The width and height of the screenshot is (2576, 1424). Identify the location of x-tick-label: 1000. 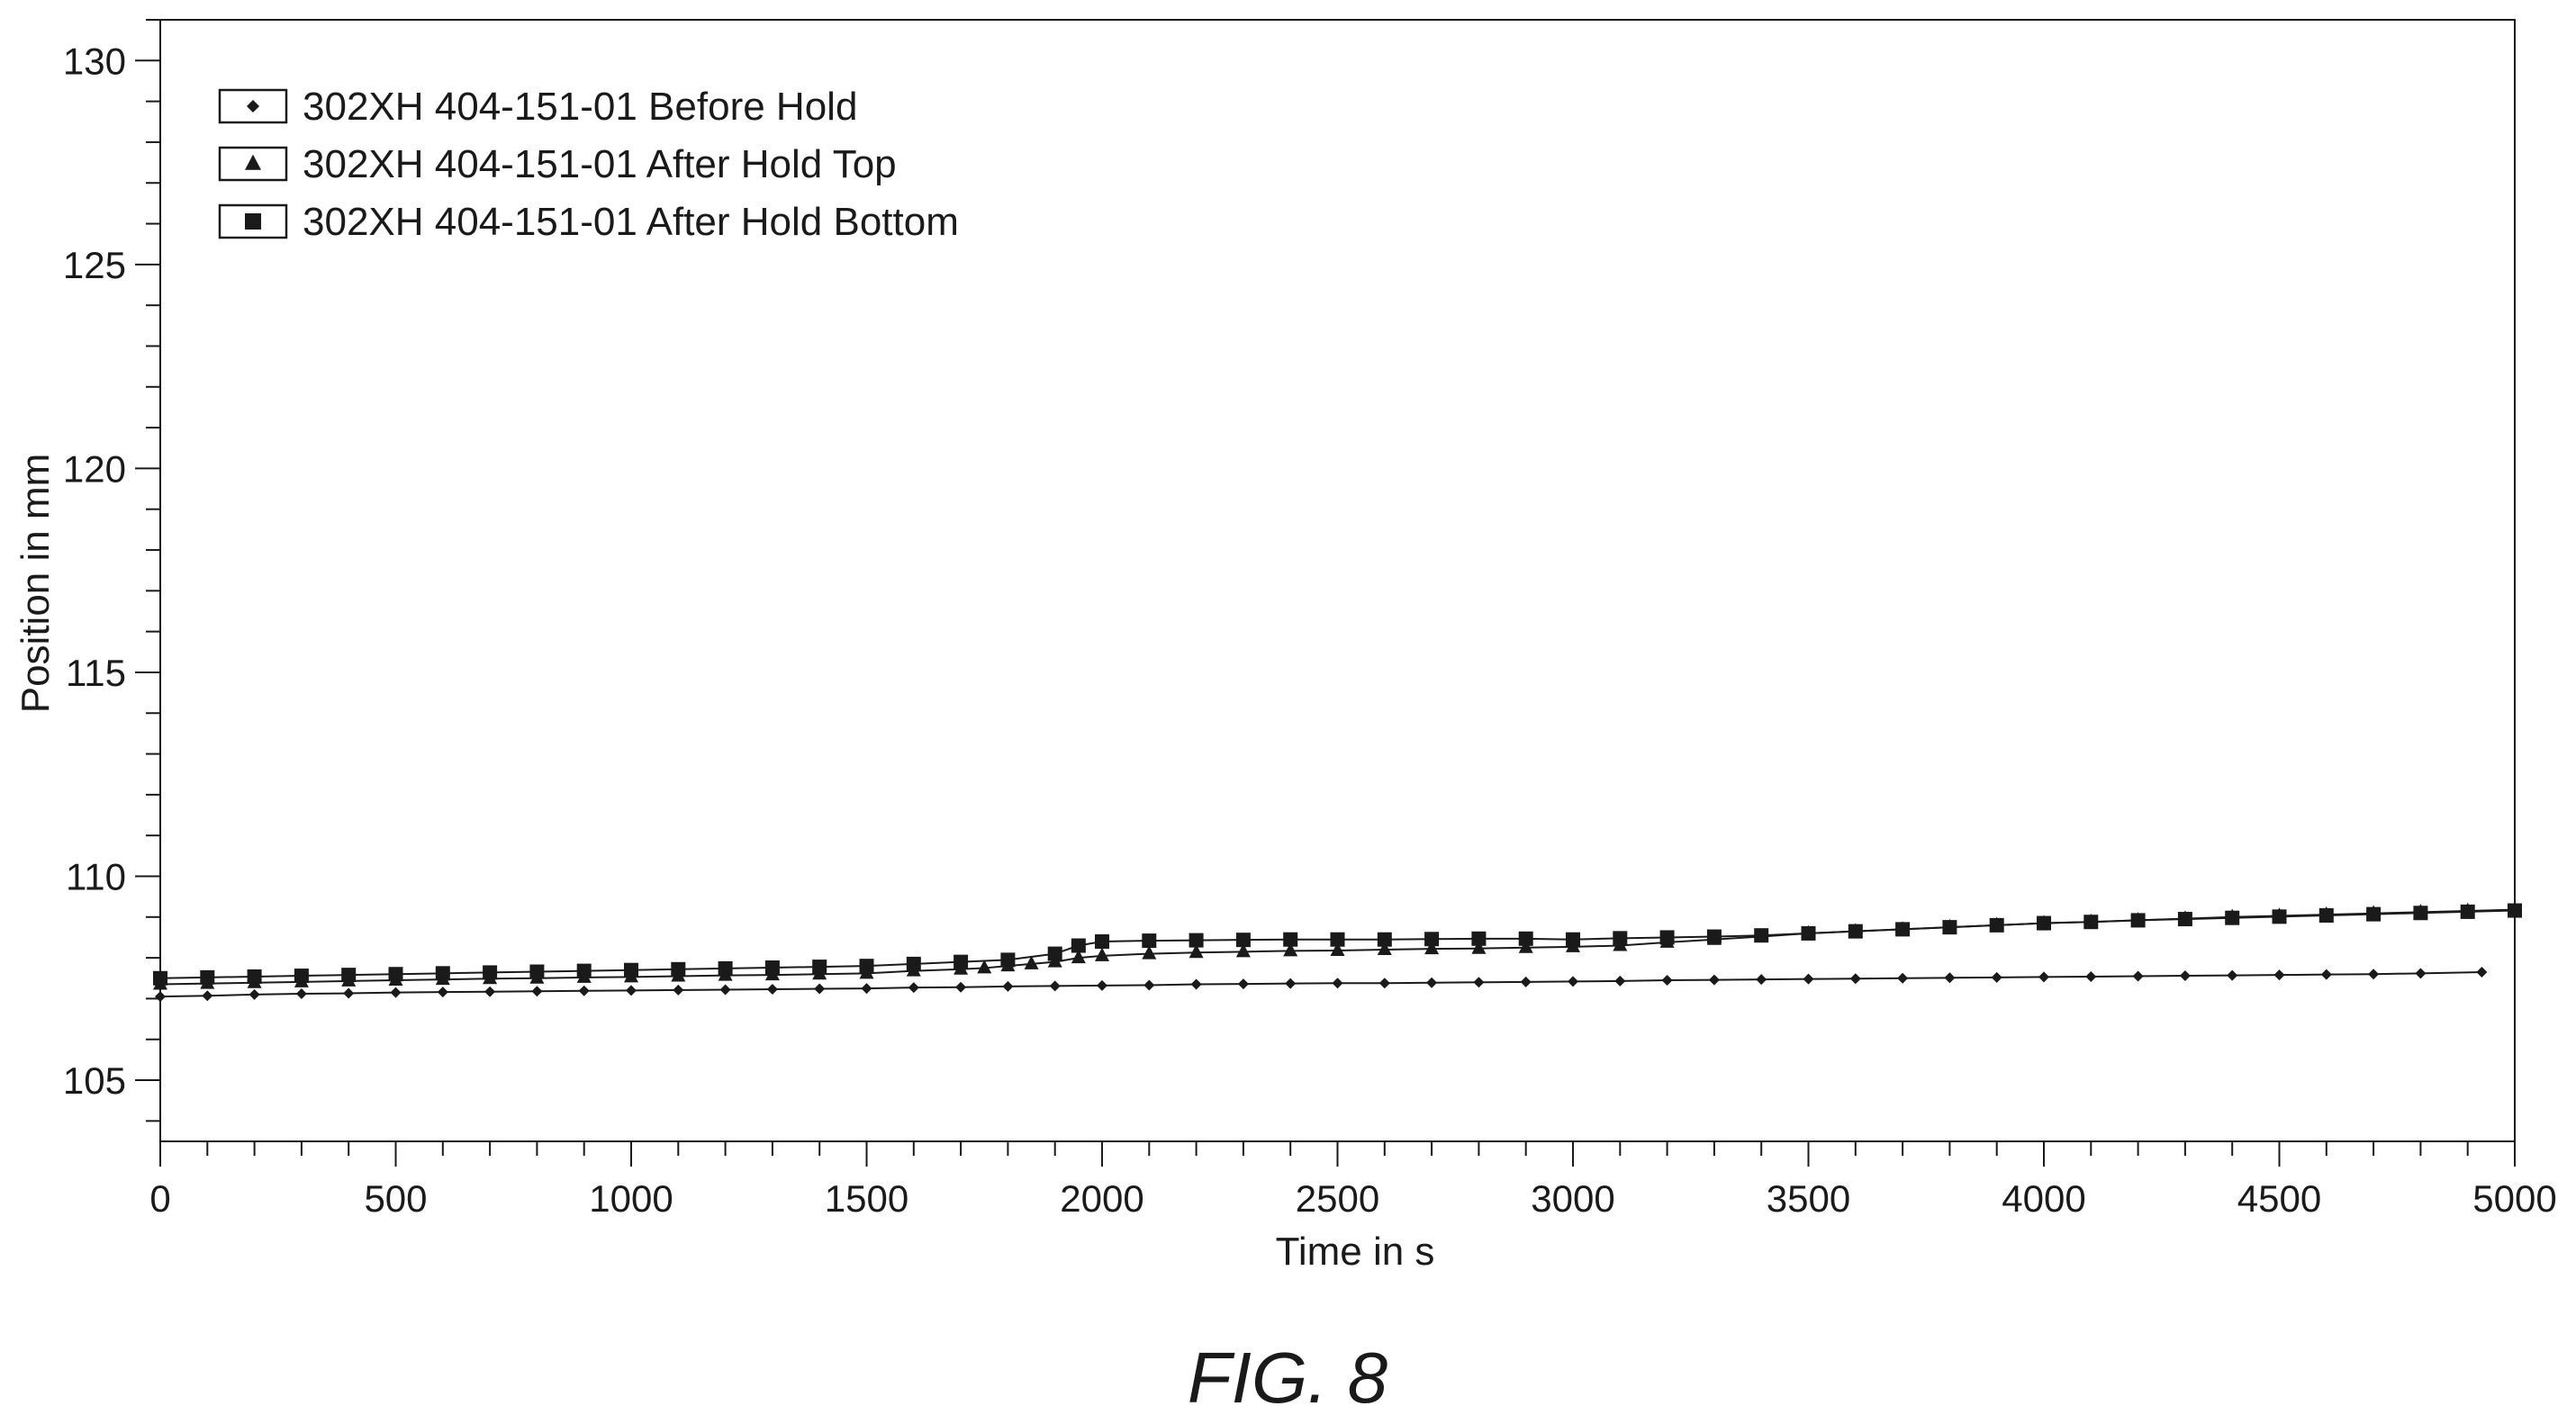
(631, 1198).